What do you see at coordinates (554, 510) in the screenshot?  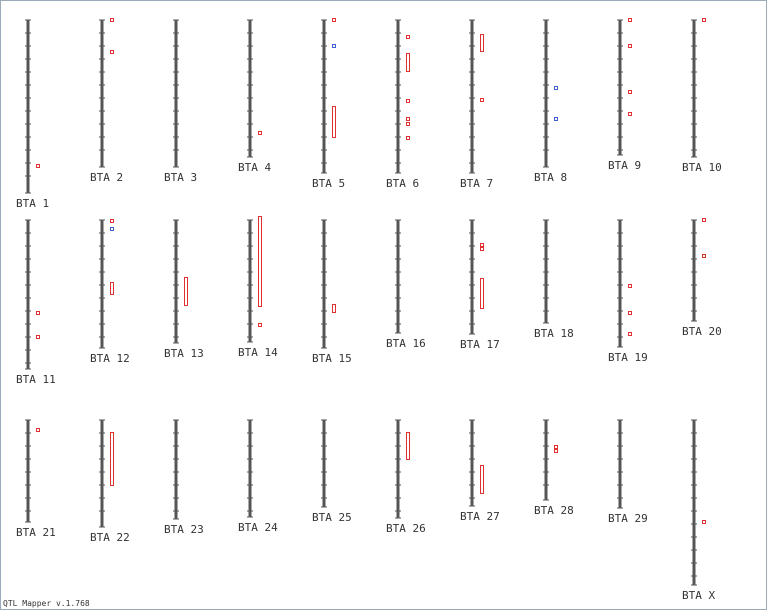 I see `chromosome-label: BTA 28` at bounding box center [554, 510].